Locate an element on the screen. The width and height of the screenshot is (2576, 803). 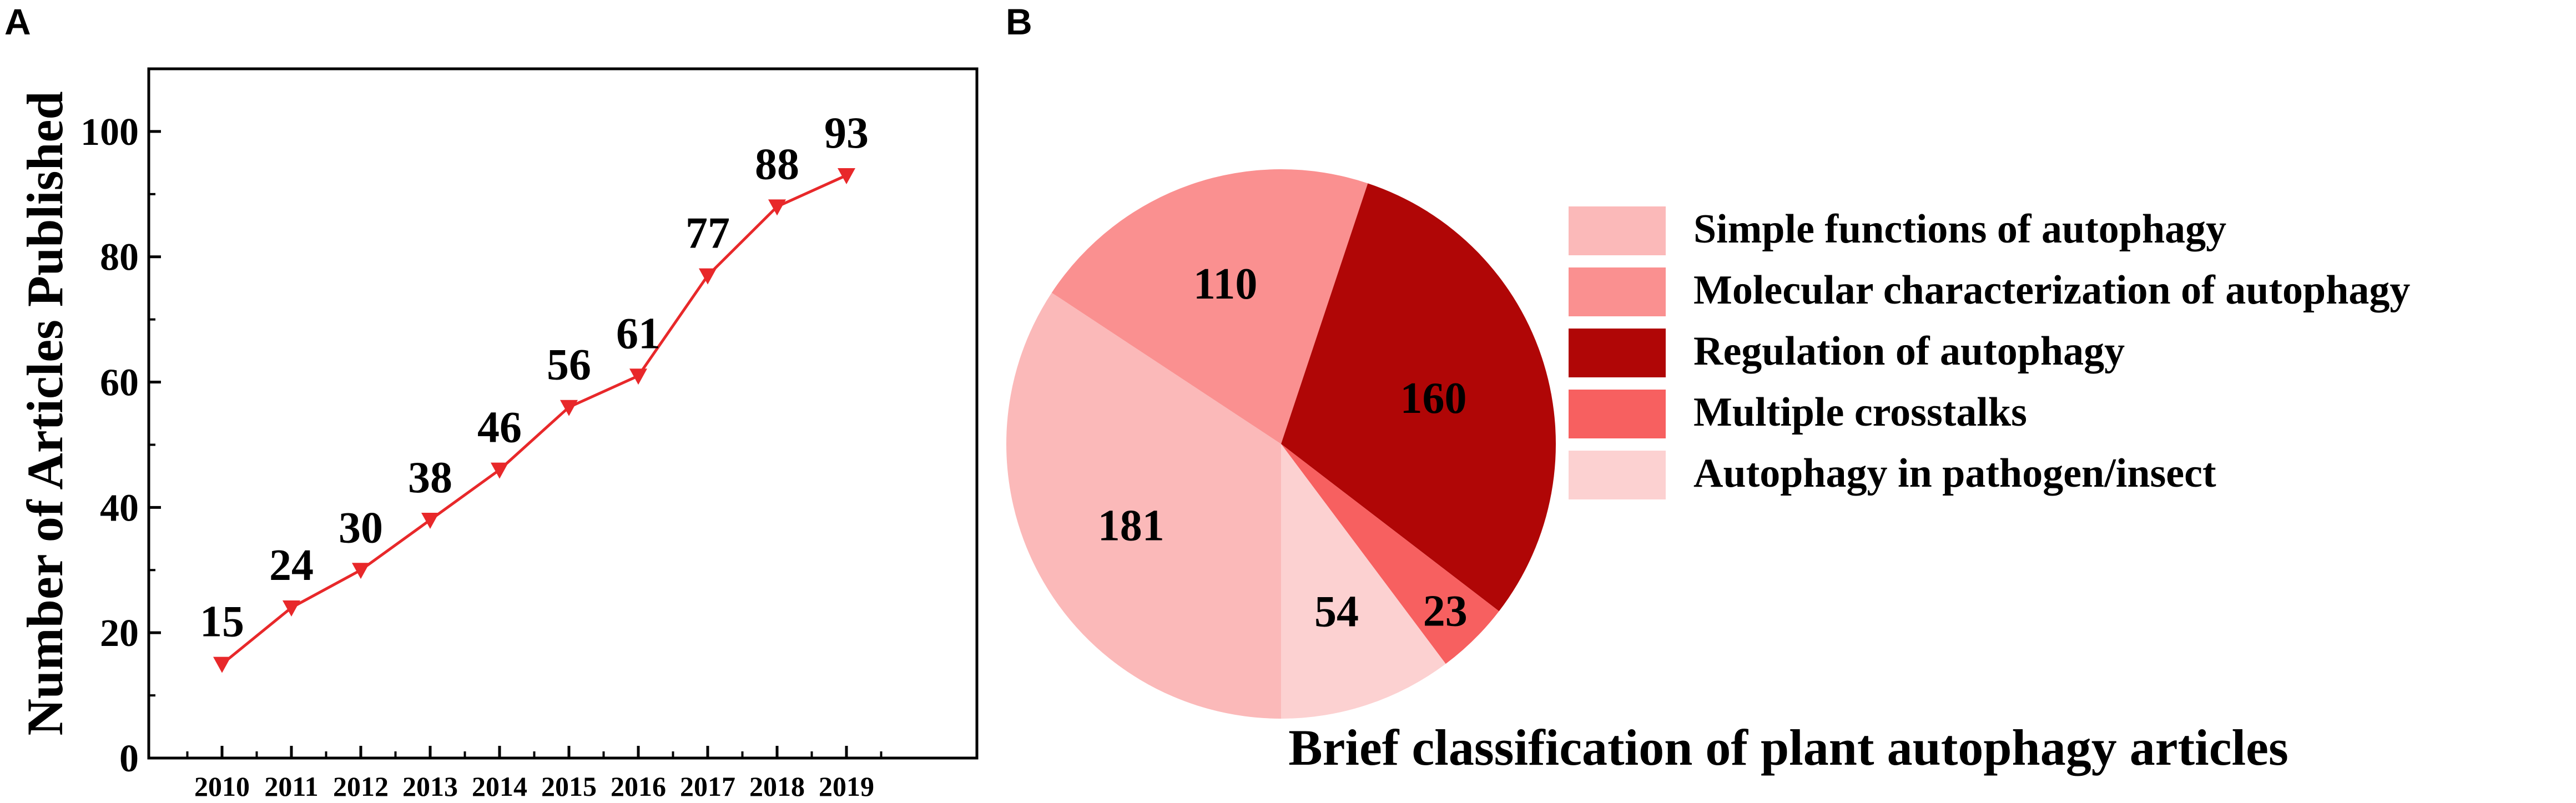
legend-label: Autophagy in pathogen/insect is located at coordinates (1954, 473).